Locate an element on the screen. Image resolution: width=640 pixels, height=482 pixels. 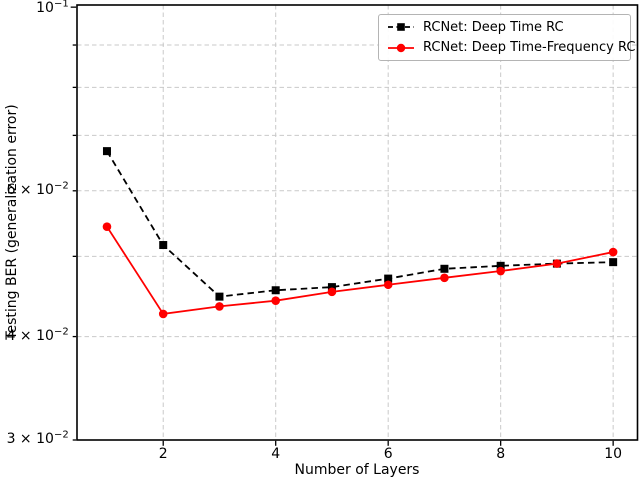
legend-entry-label: RCNet: Deep Time RC is located at coordinates (493, 27).